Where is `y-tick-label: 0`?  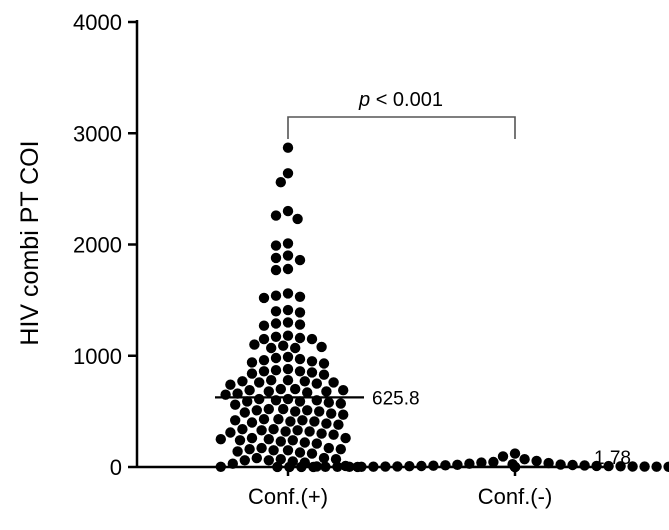 y-tick-label: 0 is located at coordinates (116, 467).